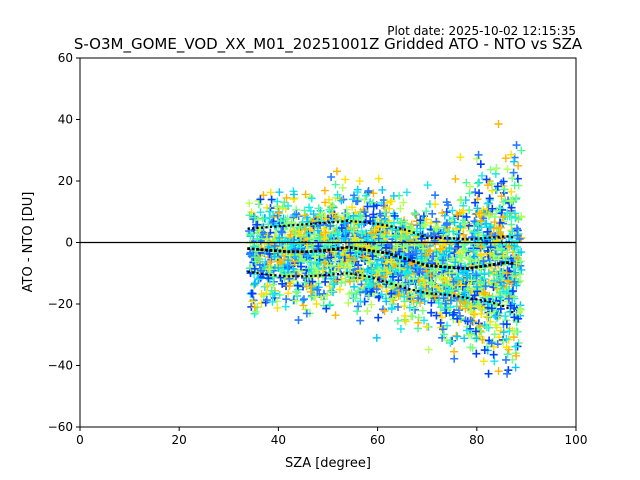  What do you see at coordinates (377, 440) in the screenshot?
I see `x-tick-label: 60` at bounding box center [377, 440].